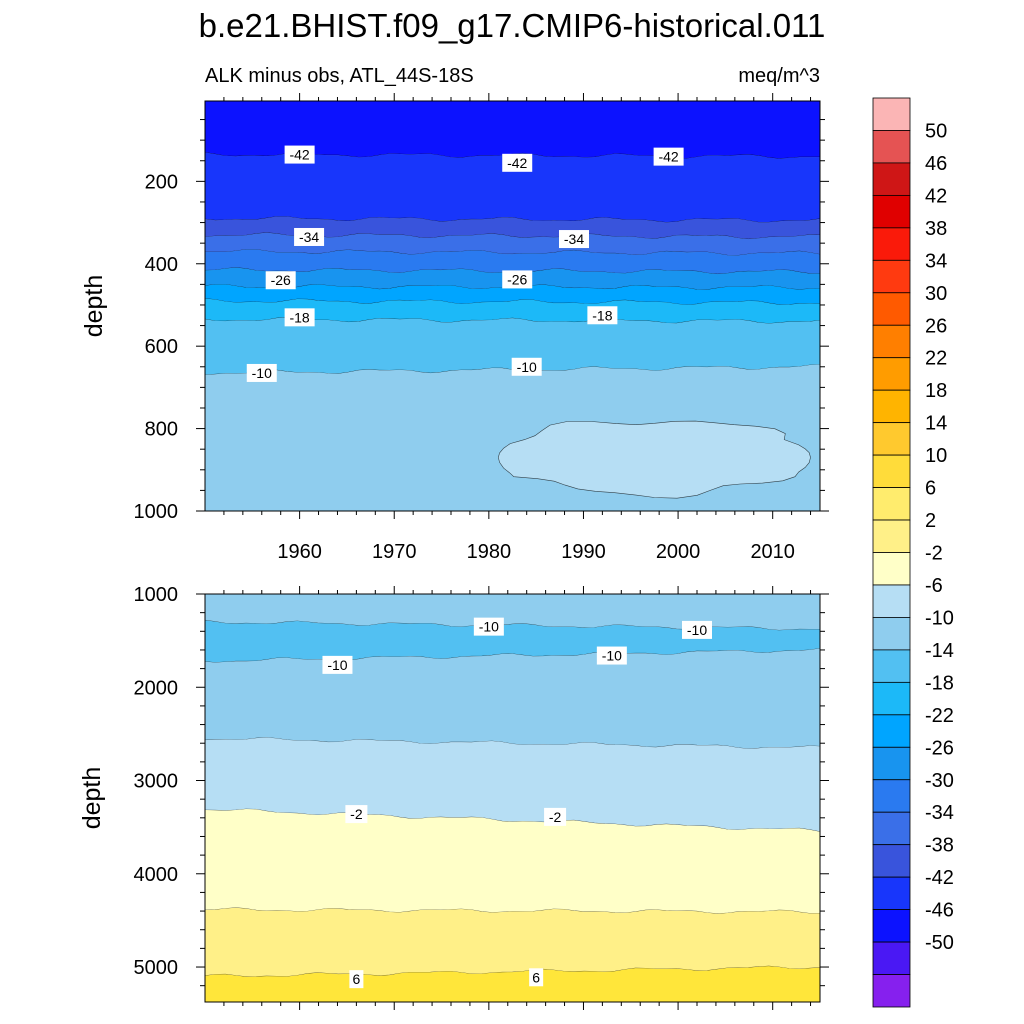 The width and height of the screenshot is (1024, 1024). Describe the element at coordinates (161, 347) in the screenshot. I see `upper-y-tick-label-2: 600` at that location.